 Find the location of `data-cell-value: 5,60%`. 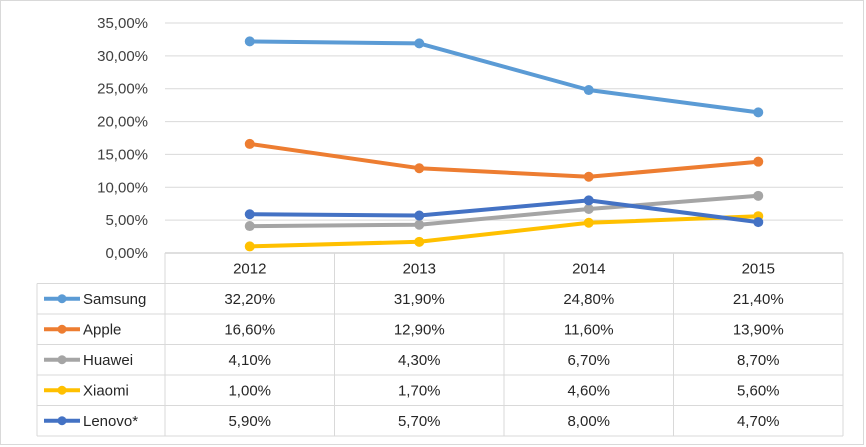

data-cell-value: 5,60% is located at coordinates (758, 390).